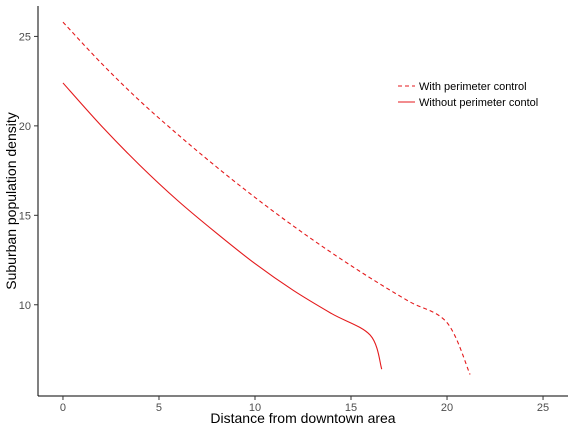 Image resolution: width=576 pixels, height=432 pixels. Describe the element at coordinates (351, 408) in the screenshot. I see `x-tick-label: 15` at that location.